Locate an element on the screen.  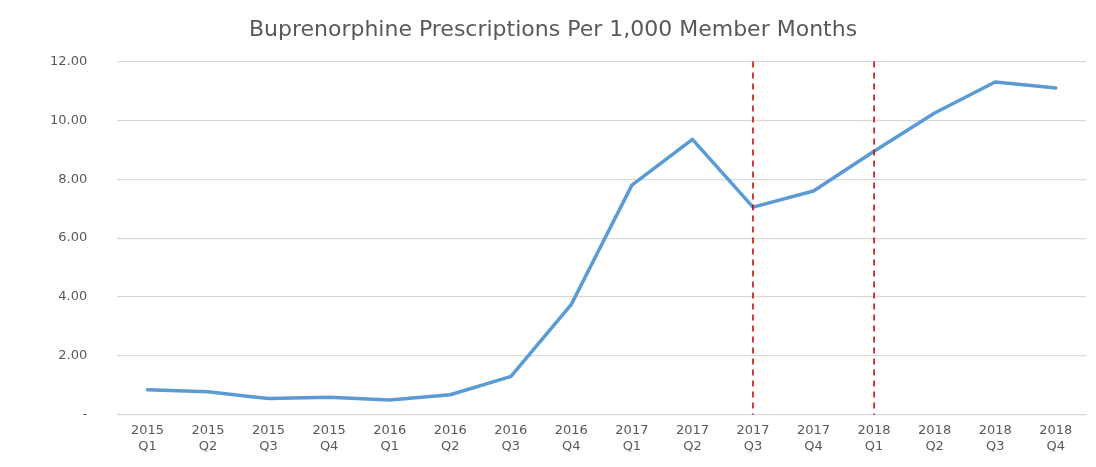
x-tick-label: 2018 Q4 is located at coordinates (1056, 437).